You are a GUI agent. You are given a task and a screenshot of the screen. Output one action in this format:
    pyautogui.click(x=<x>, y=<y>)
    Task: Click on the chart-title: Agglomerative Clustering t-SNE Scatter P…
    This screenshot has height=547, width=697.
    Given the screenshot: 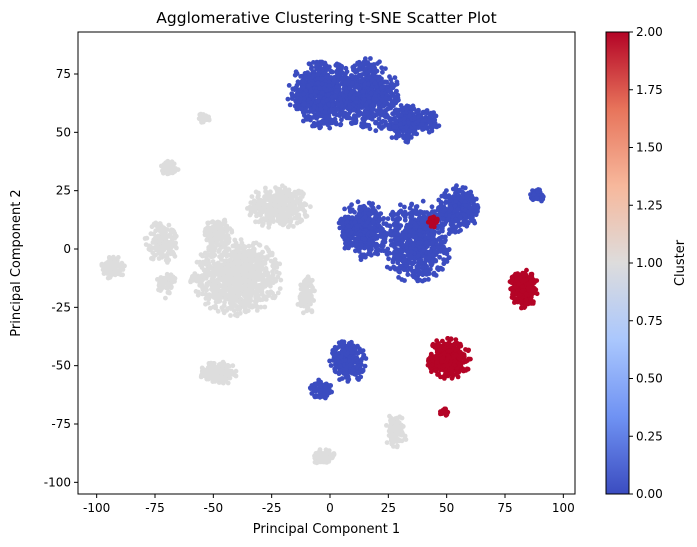 What is the action you would take?
    pyautogui.click(x=326, y=18)
    